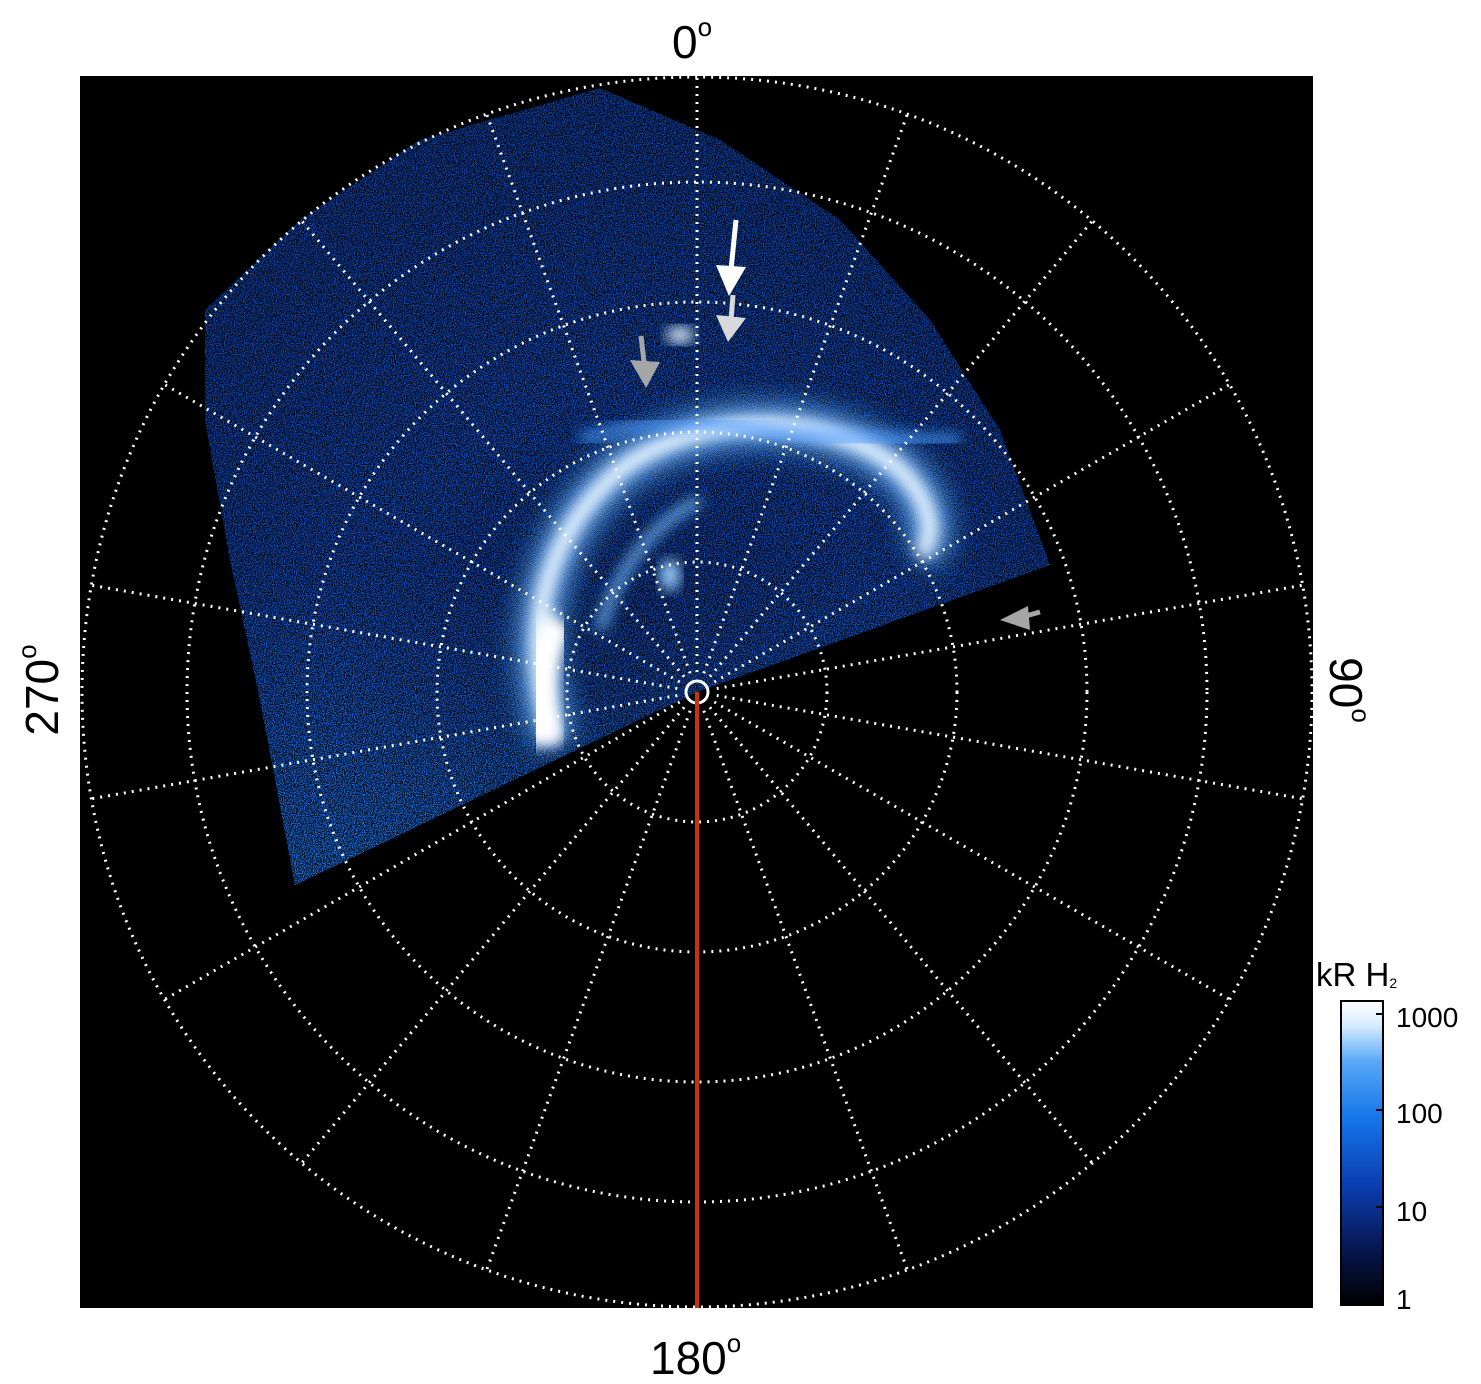 Image resolution: width=1481 pixels, height=1384 pixels. What do you see at coordinates (692, 40) in the screenshot?
I see `longitude-label-0: 0o` at bounding box center [692, 40].